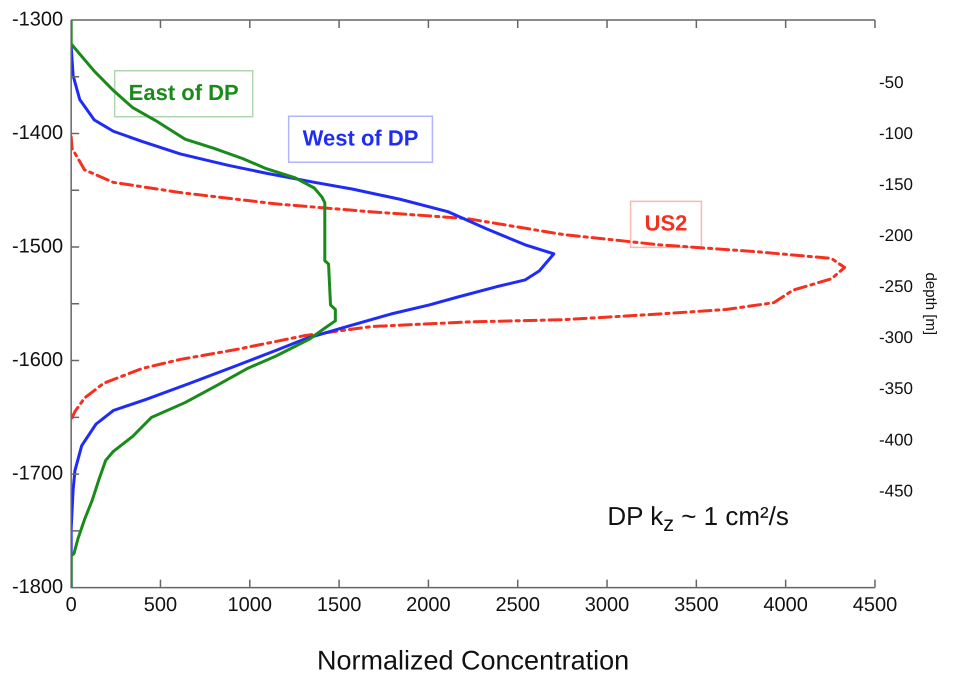 The image size is (953, 692). I want to click on y2-tick-label: -100, so click(896, 134).